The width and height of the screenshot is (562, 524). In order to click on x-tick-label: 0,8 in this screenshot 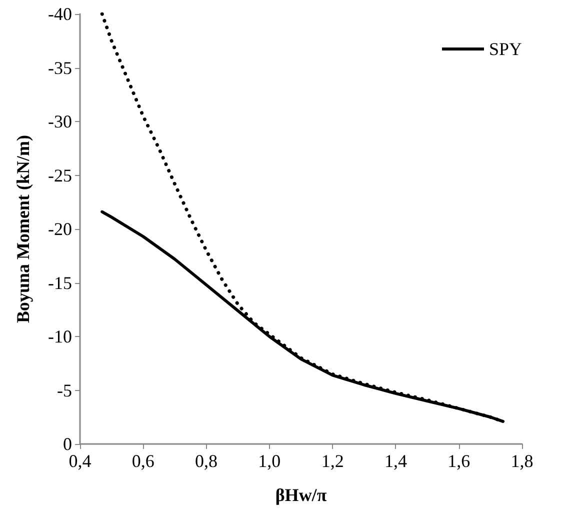, I will do `click(206, 461)`.